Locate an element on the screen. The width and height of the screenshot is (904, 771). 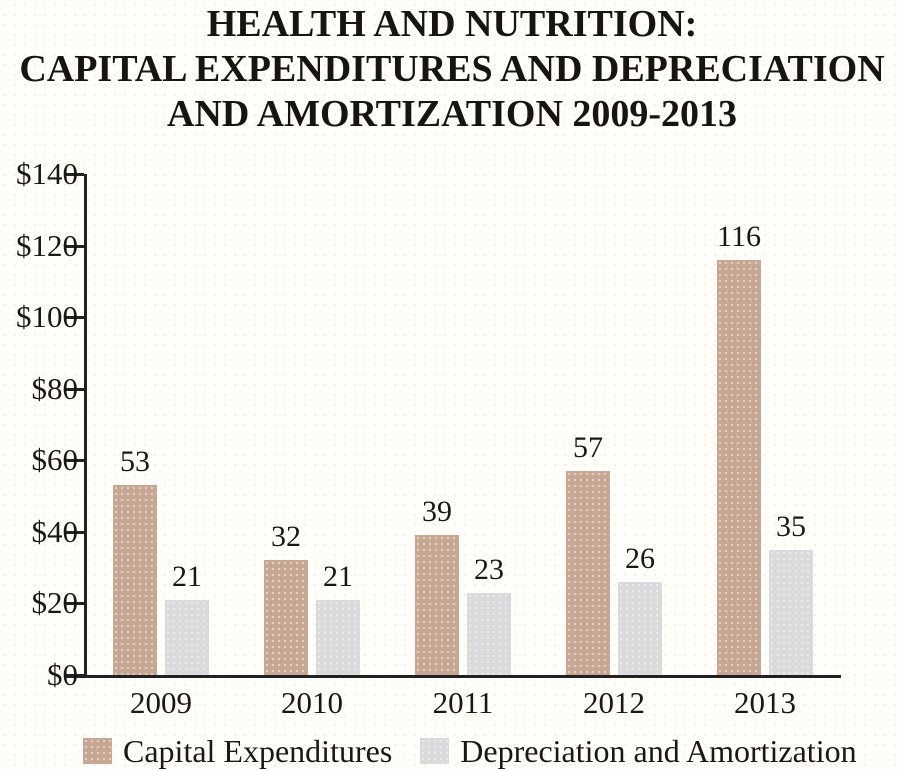
chart-title-line-2: CAPITAL EXPENDITURES AND DEPRECIATION is located at coordinates (452, 69).